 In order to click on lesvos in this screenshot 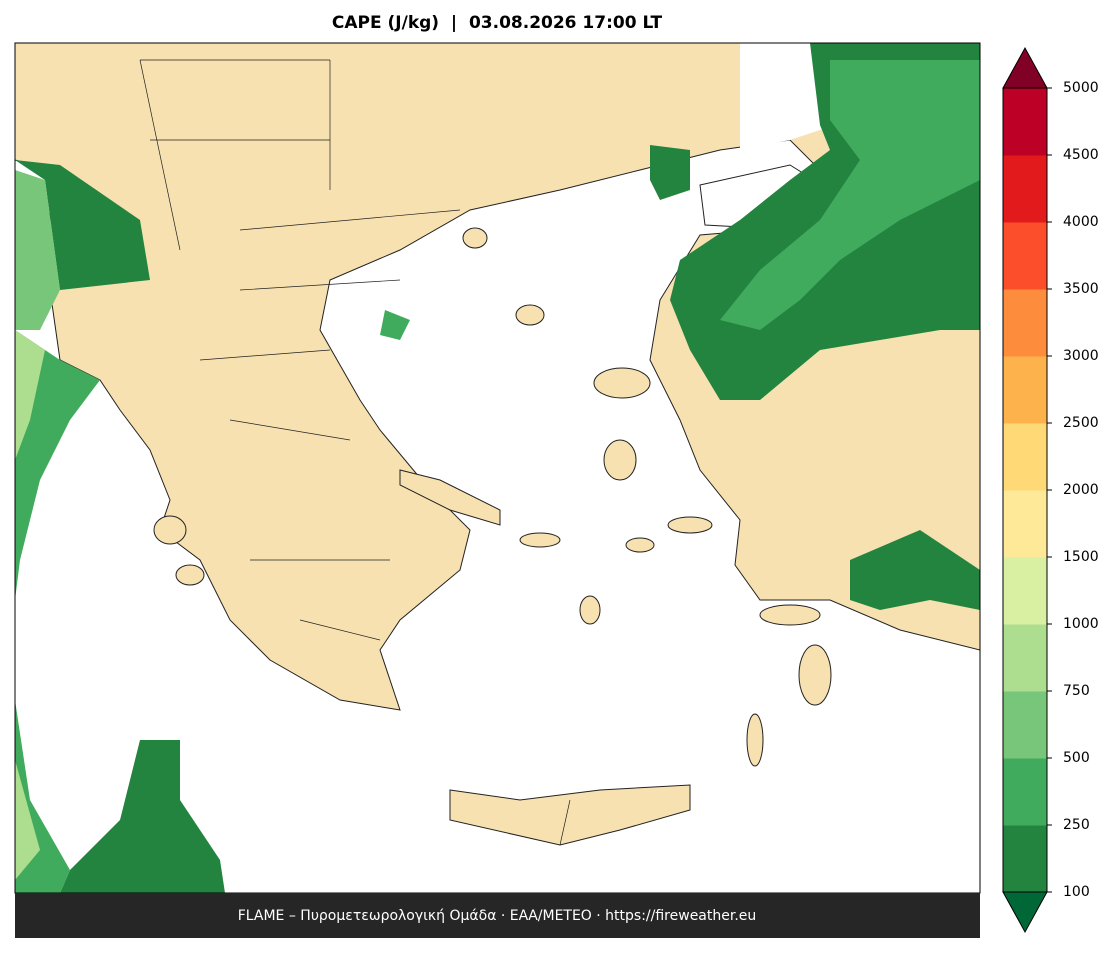, I will do `click(622, 383)`.